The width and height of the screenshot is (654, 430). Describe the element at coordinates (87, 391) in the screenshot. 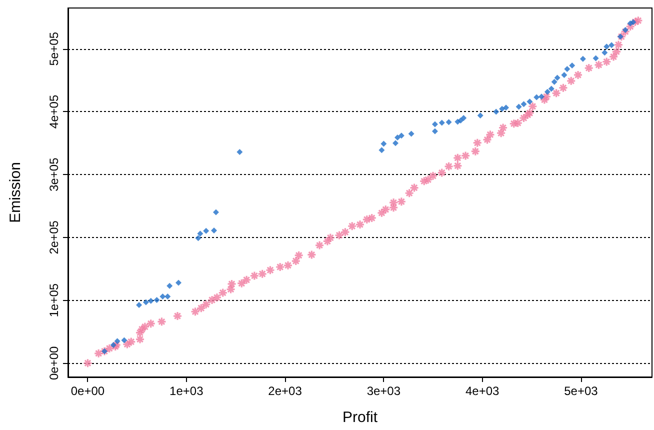

I see `x-tick-label: 0e+00` at that location.